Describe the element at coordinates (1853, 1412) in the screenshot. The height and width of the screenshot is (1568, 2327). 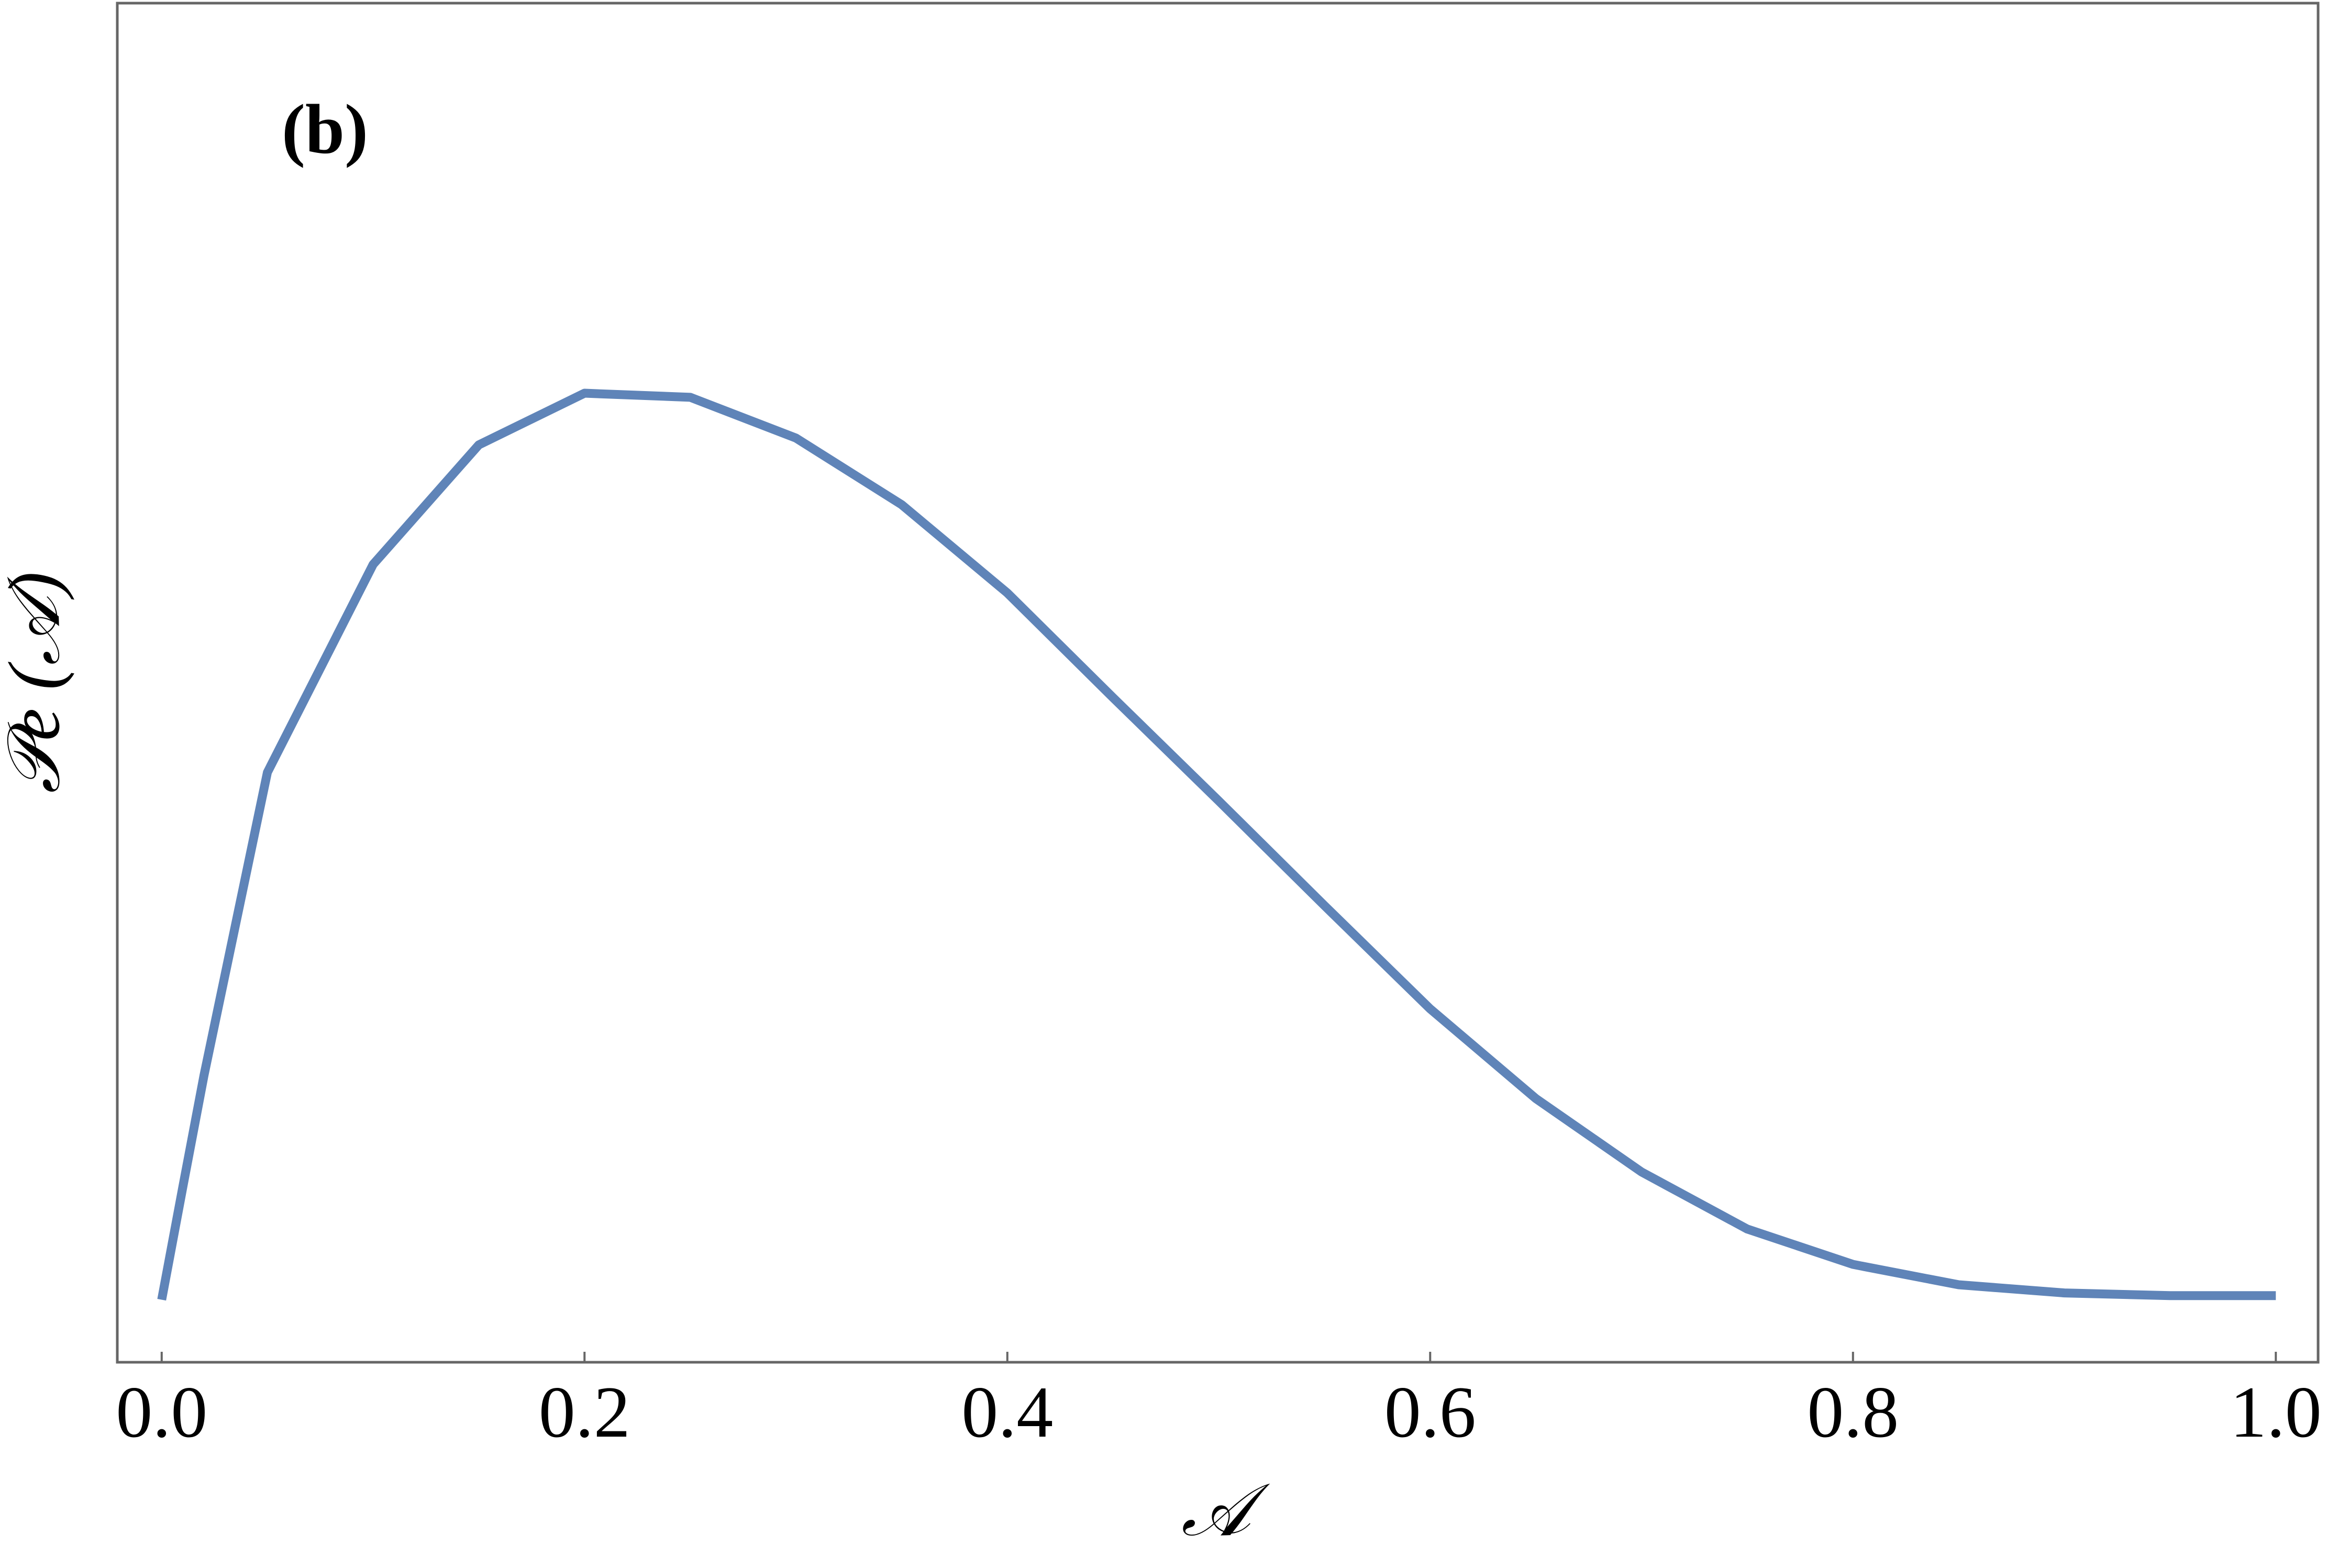
I see `x-tick-label: 0.8` at that location.